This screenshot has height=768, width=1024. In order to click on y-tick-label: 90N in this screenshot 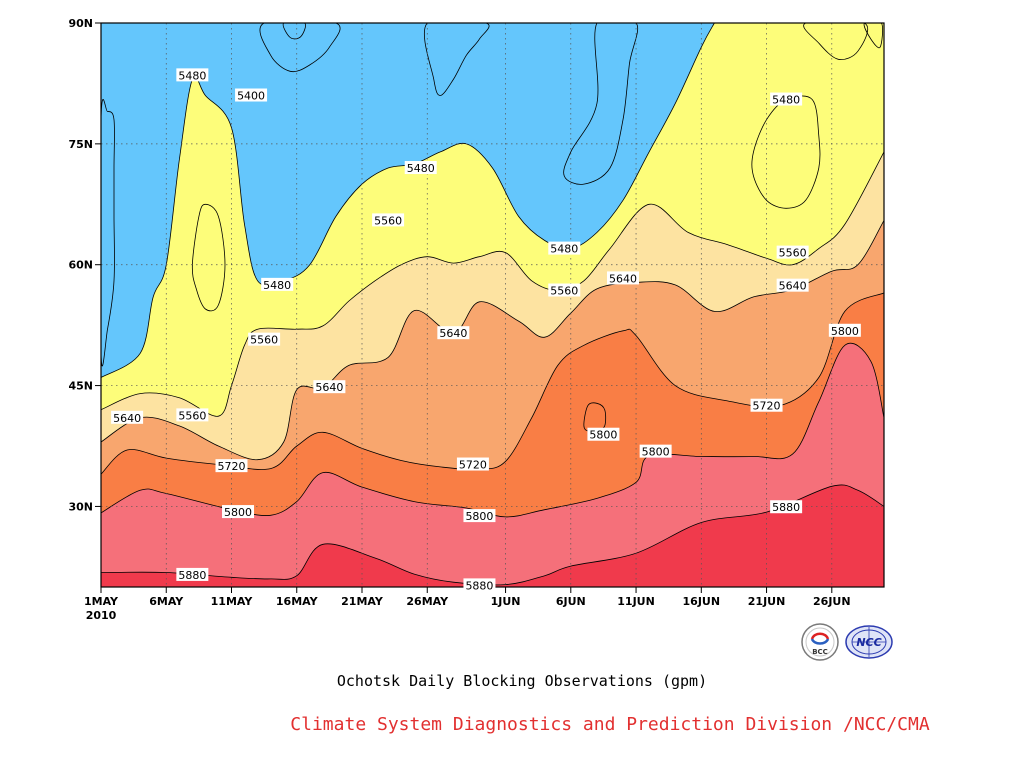, I will do `click(80, 23)`.